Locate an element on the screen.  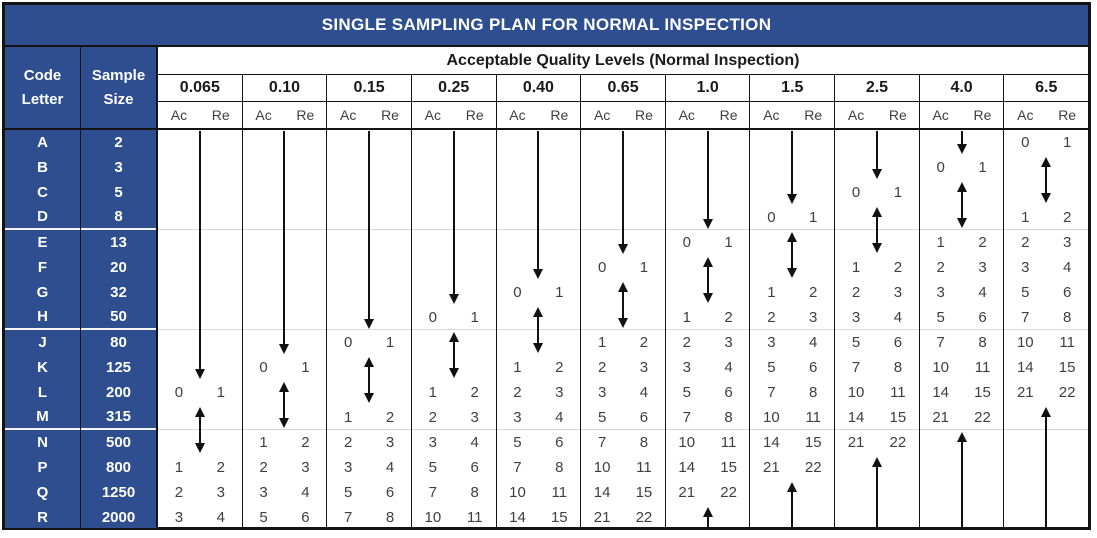
sample-size-value: 20 is located at coordinates (118, 267).